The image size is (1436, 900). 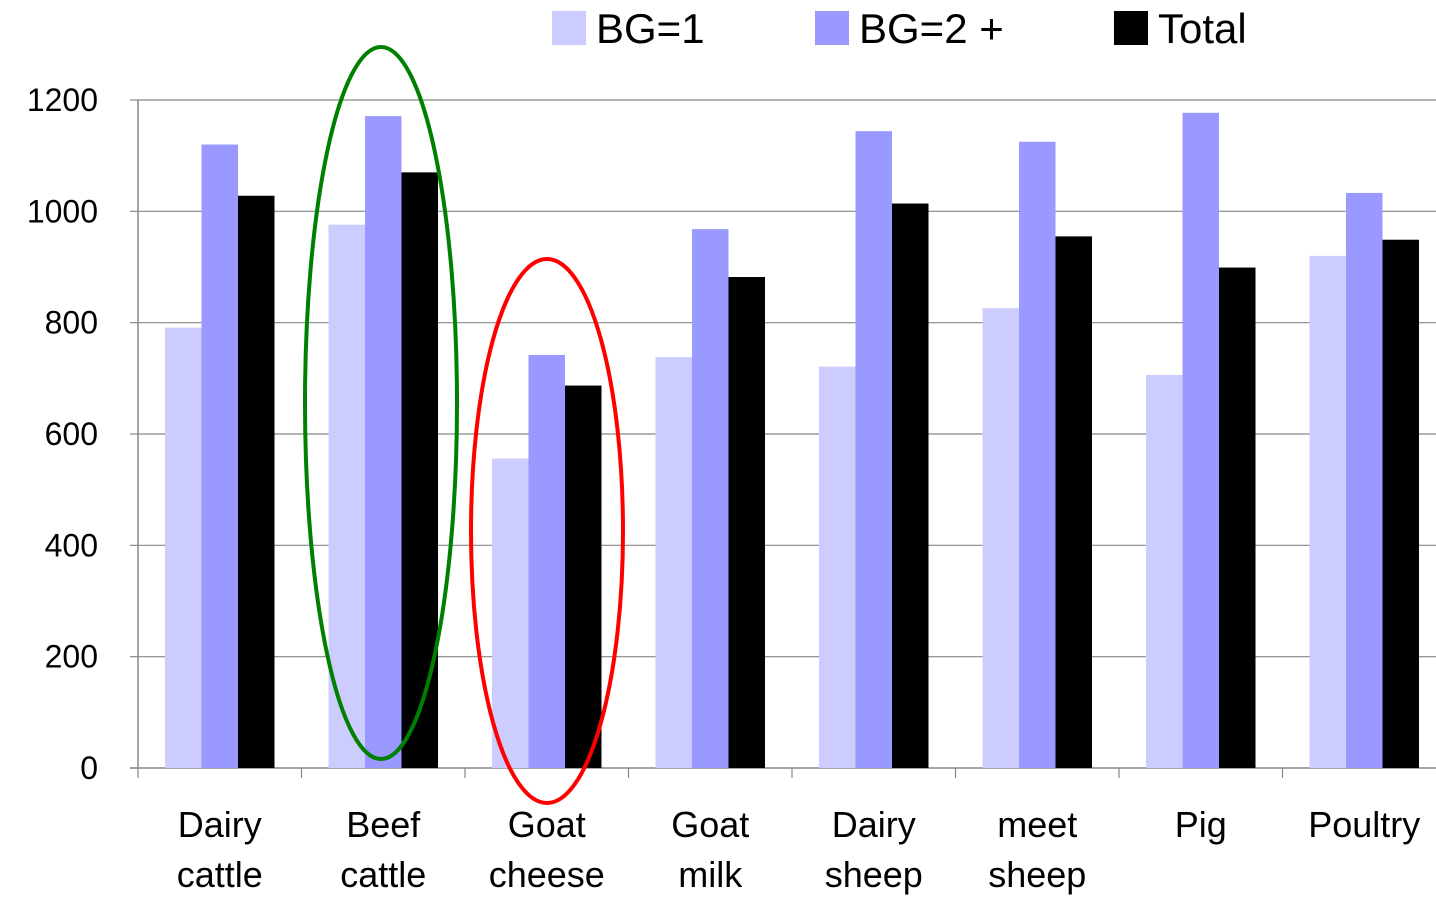 I want to click on y-tick-label: 800, so click(x=71, y=323).